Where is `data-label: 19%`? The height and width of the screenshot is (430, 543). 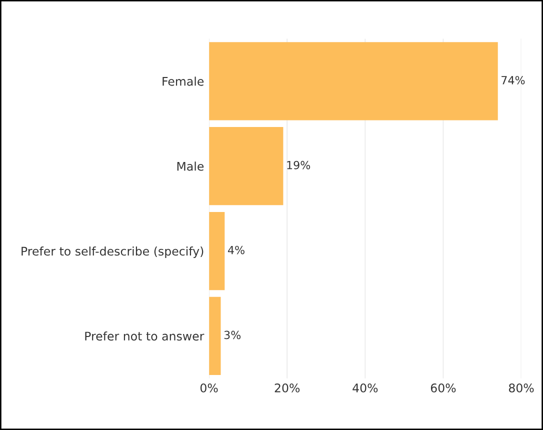
data-label: 19% is located at coordinates (298, 165).